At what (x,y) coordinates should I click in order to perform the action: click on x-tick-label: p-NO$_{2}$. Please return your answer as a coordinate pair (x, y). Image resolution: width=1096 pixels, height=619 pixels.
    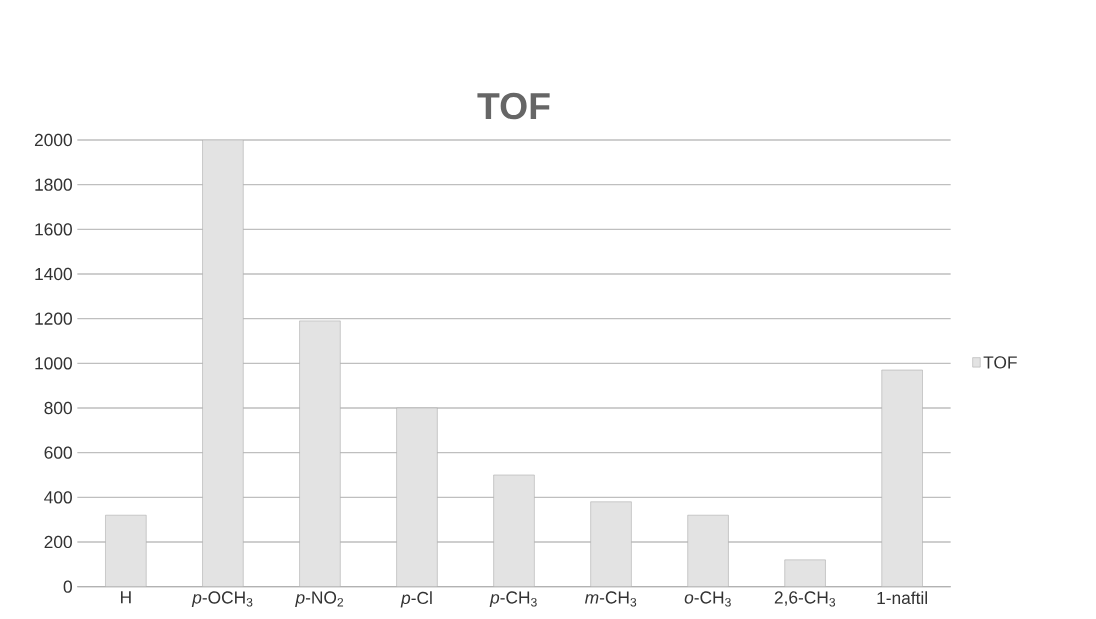
    Looking at the image, I should click on (319, 599).